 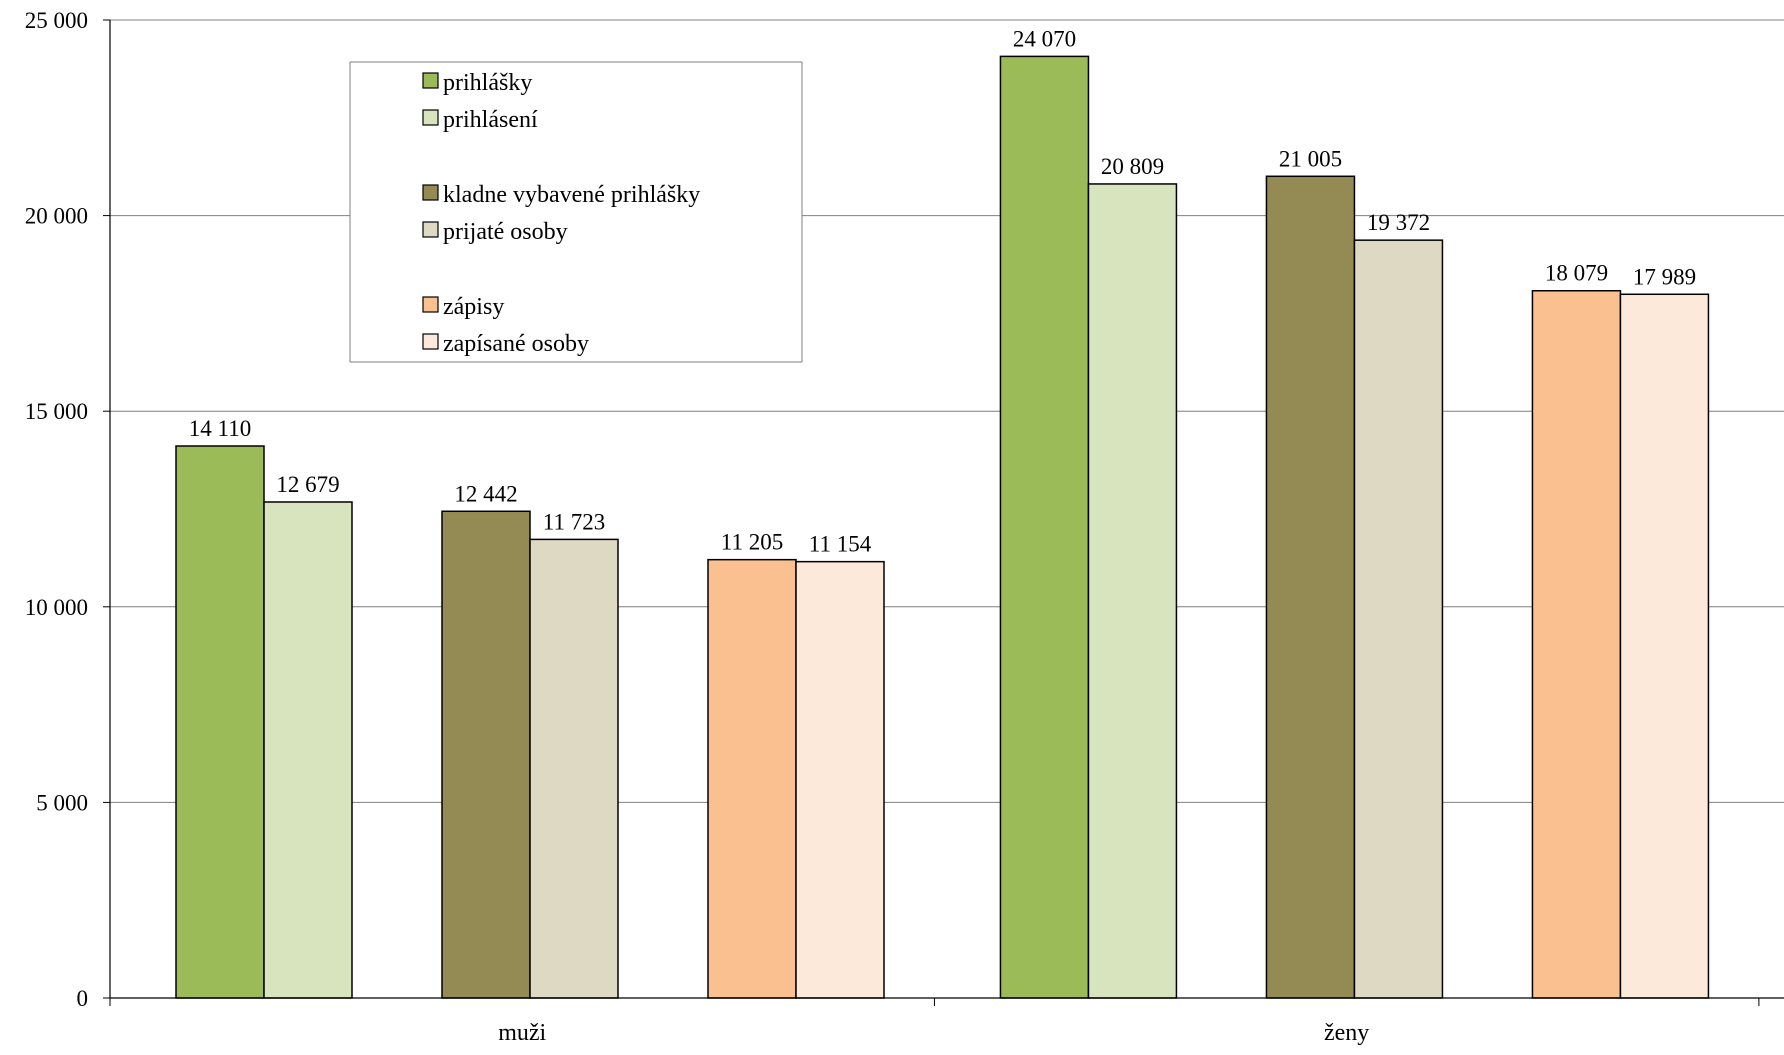 I want to click on legend-label: prijaté osoby, so click(x=505, y=232).